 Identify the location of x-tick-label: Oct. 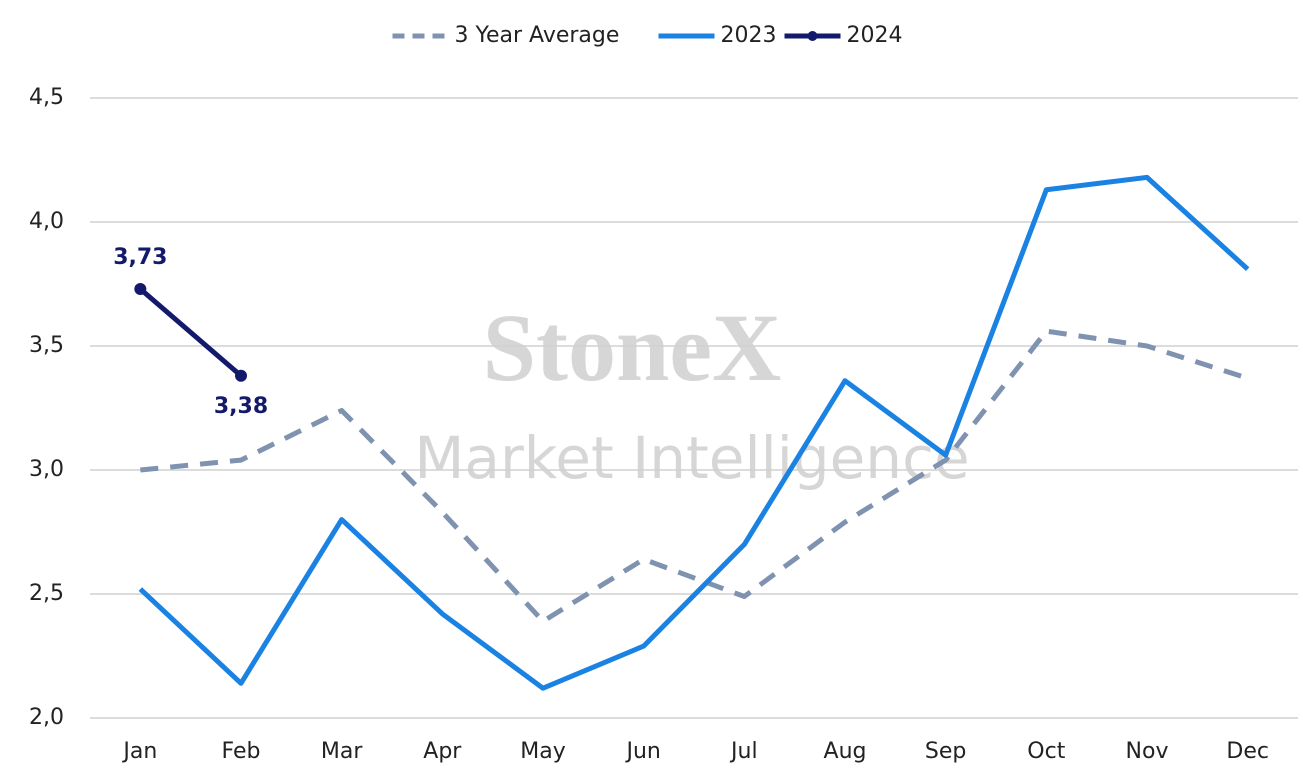
(1046, 751).